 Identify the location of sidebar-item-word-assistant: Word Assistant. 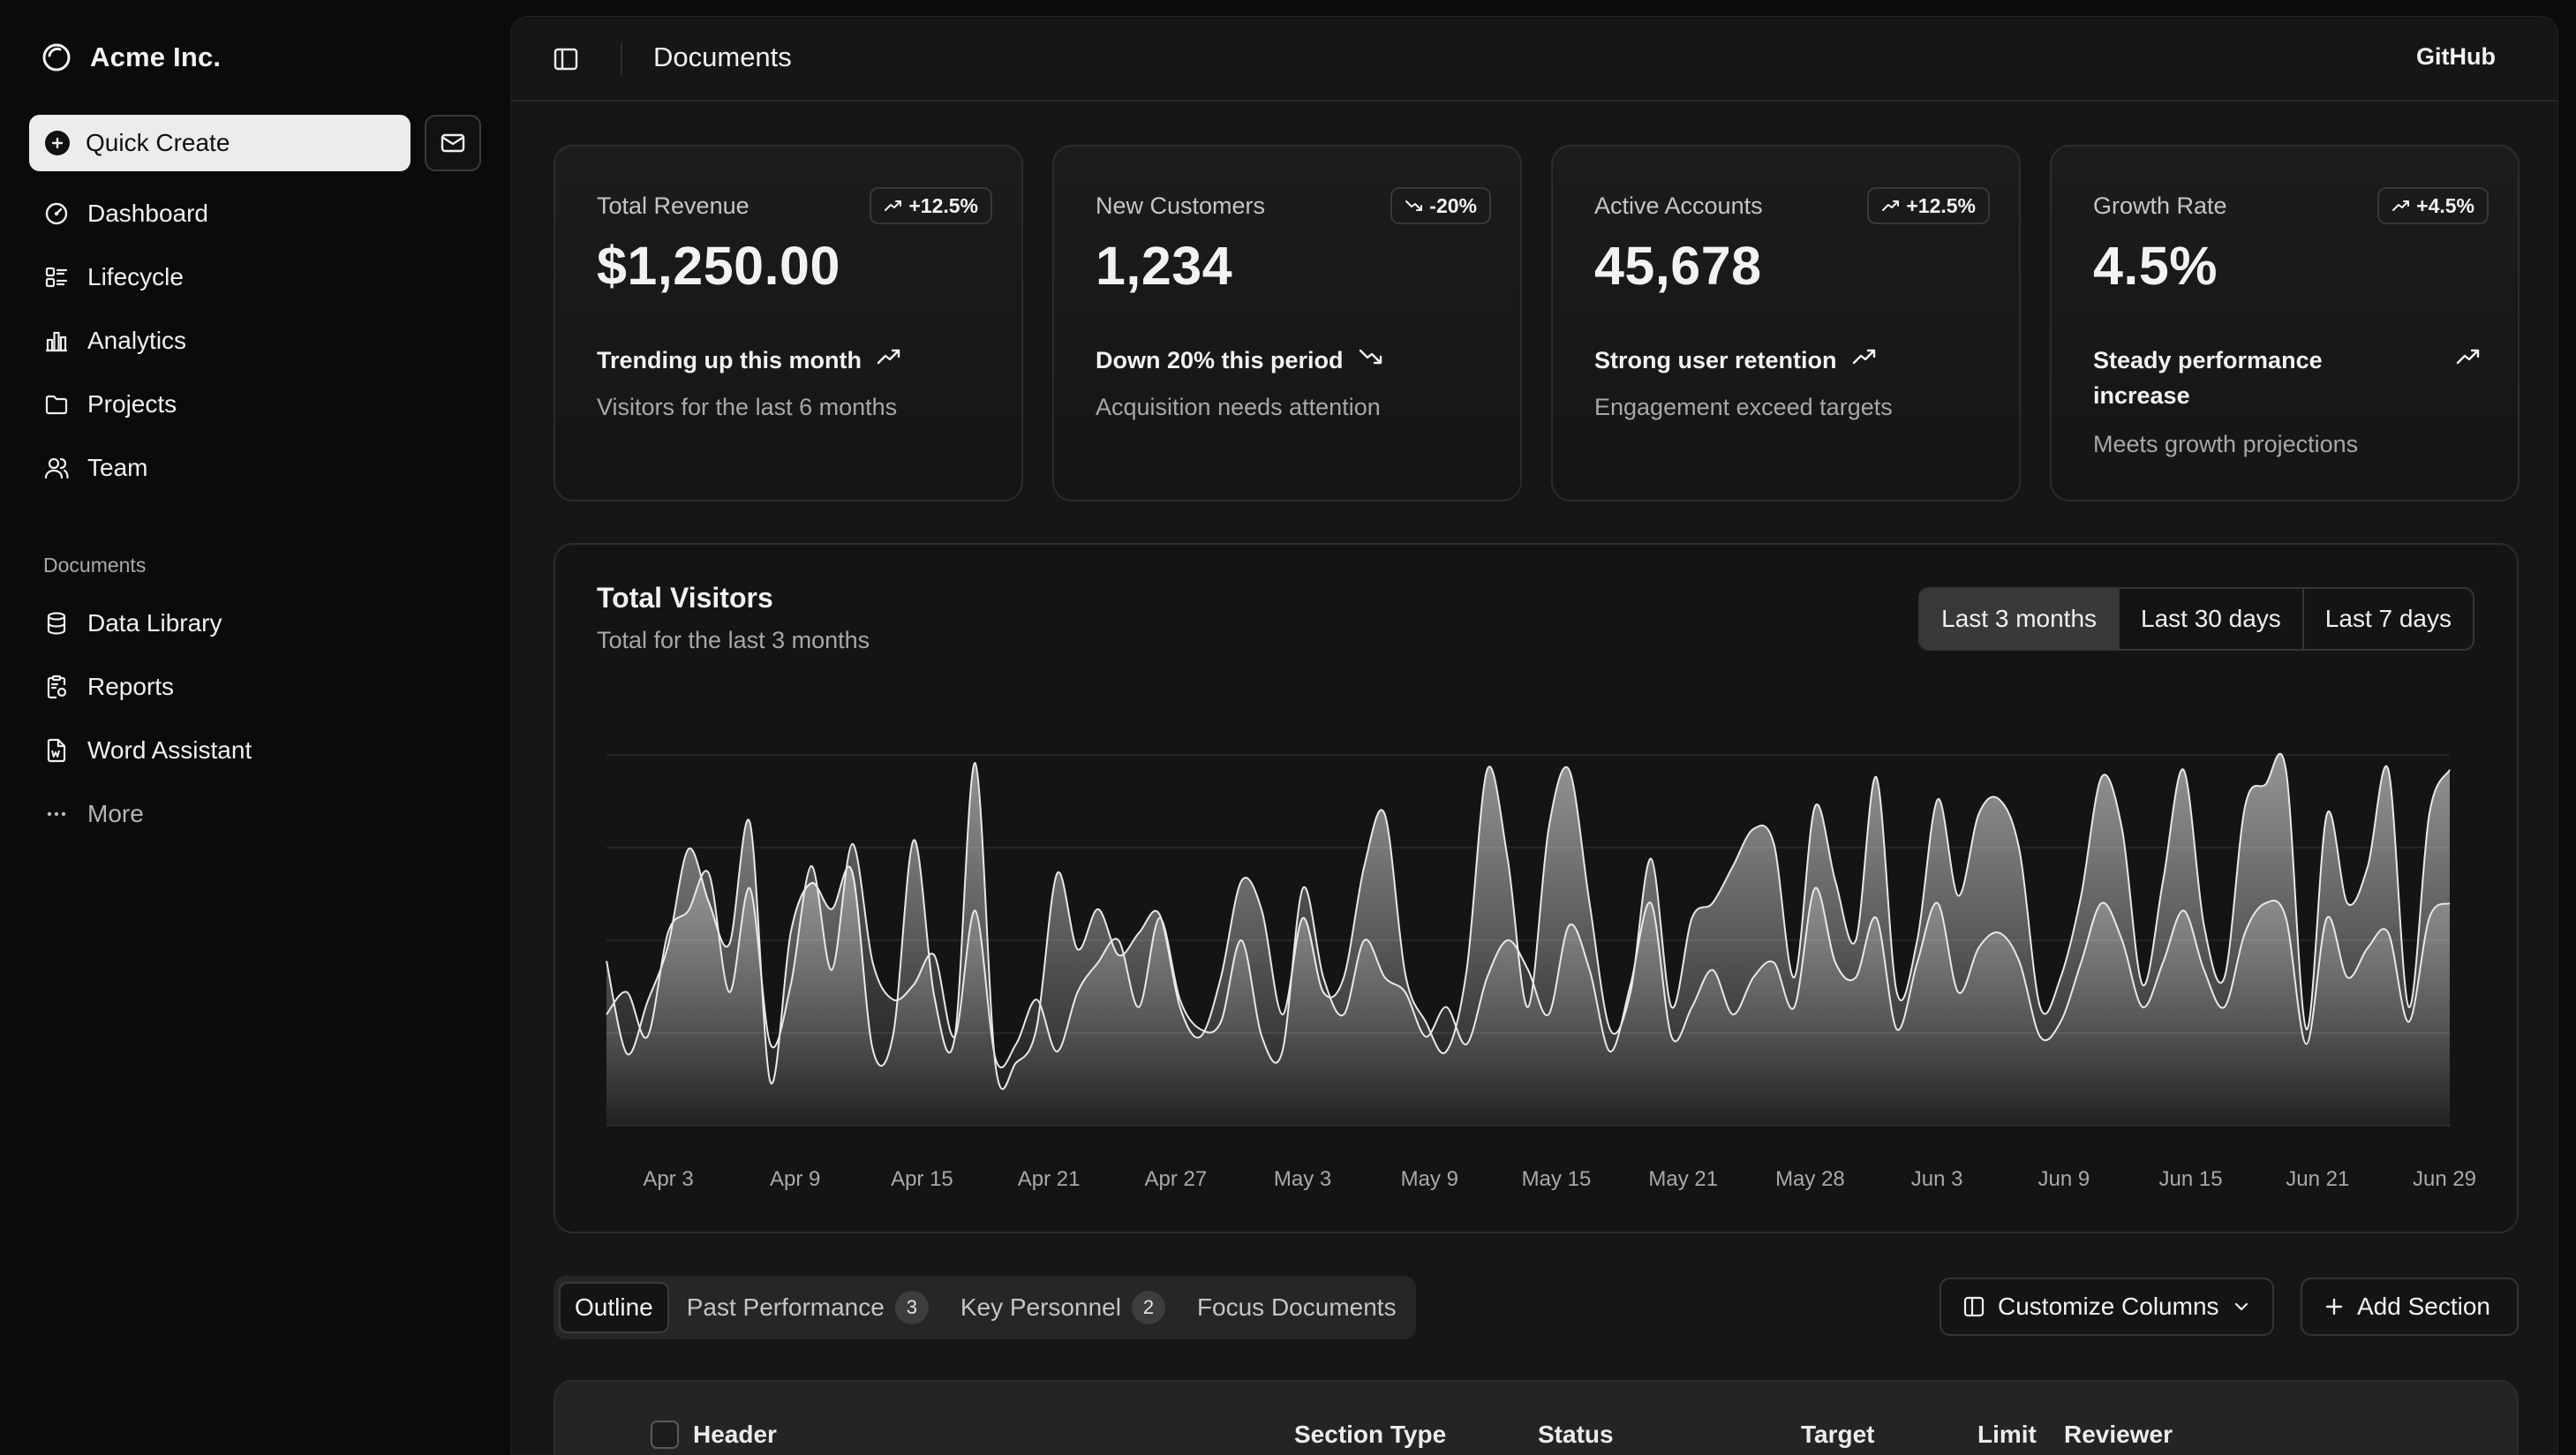
(255, 750).